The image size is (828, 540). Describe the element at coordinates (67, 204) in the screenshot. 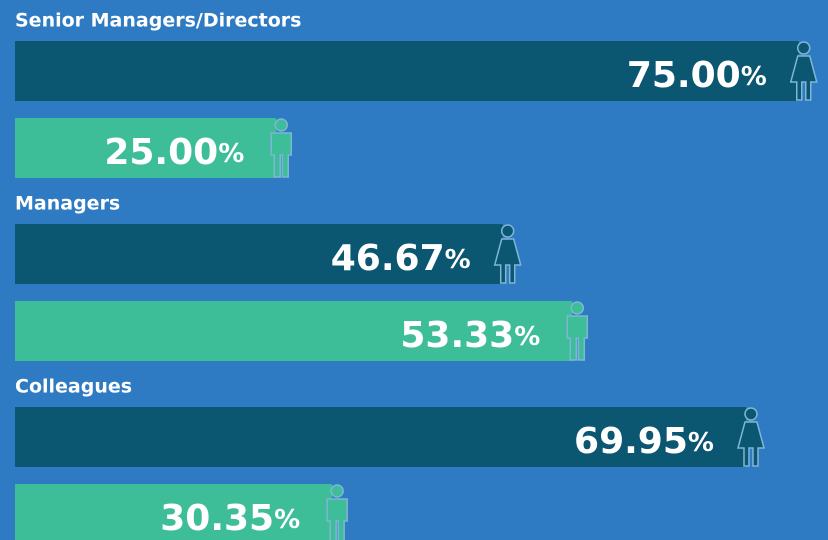

I see `category-label: Managers` at that location.